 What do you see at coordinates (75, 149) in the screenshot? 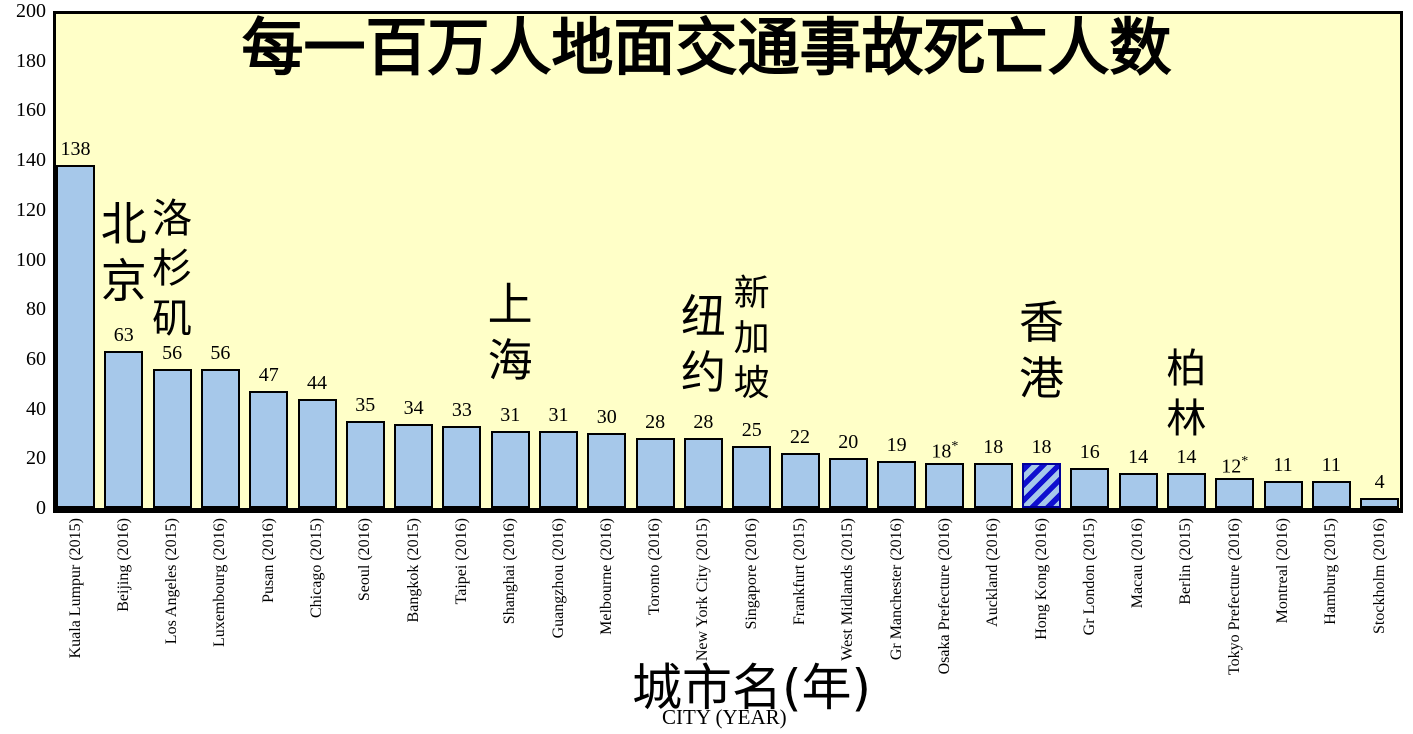
I see `bar-value-label: 138` at bounding box center [75, 149].